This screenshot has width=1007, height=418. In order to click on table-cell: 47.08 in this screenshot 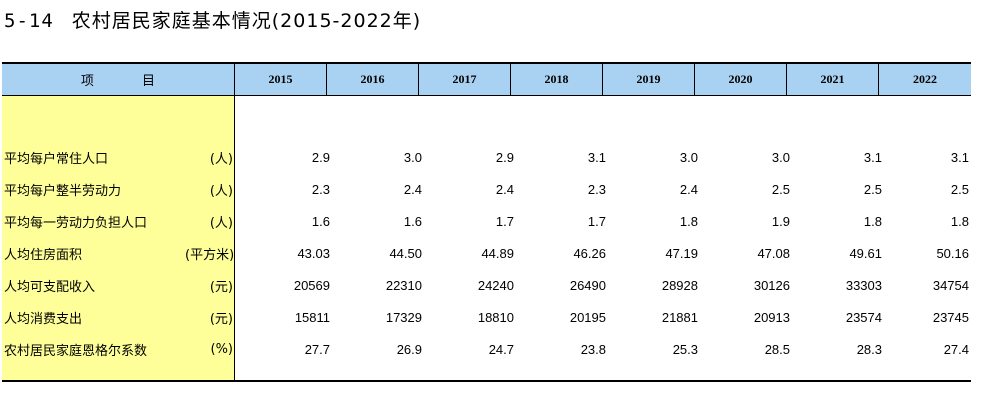, I will do `click(773, 253)`.